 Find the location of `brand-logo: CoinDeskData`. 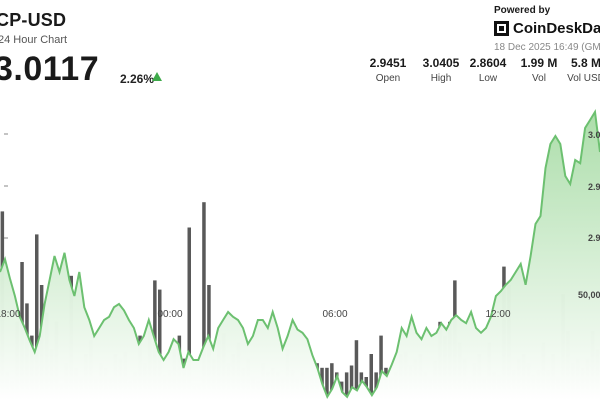

brand-logo: CoinDeskData is located at coordinates (547, 28).